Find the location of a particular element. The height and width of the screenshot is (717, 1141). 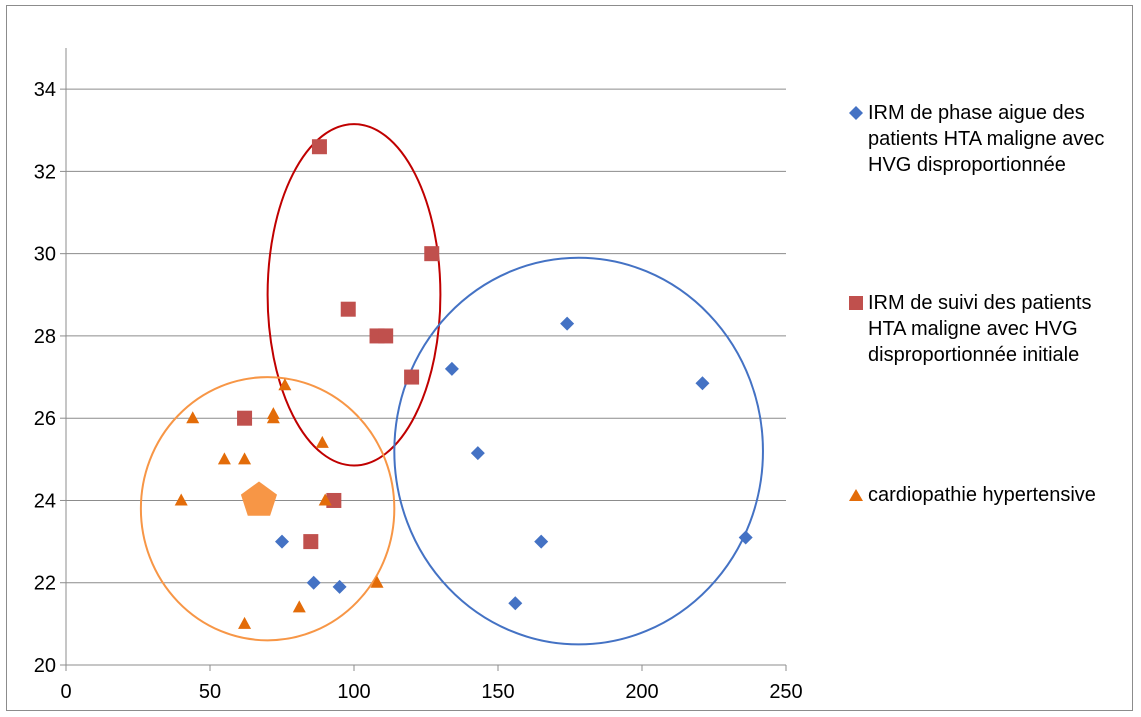

y-tick-label: 20 is located at coordinates (45, 666).